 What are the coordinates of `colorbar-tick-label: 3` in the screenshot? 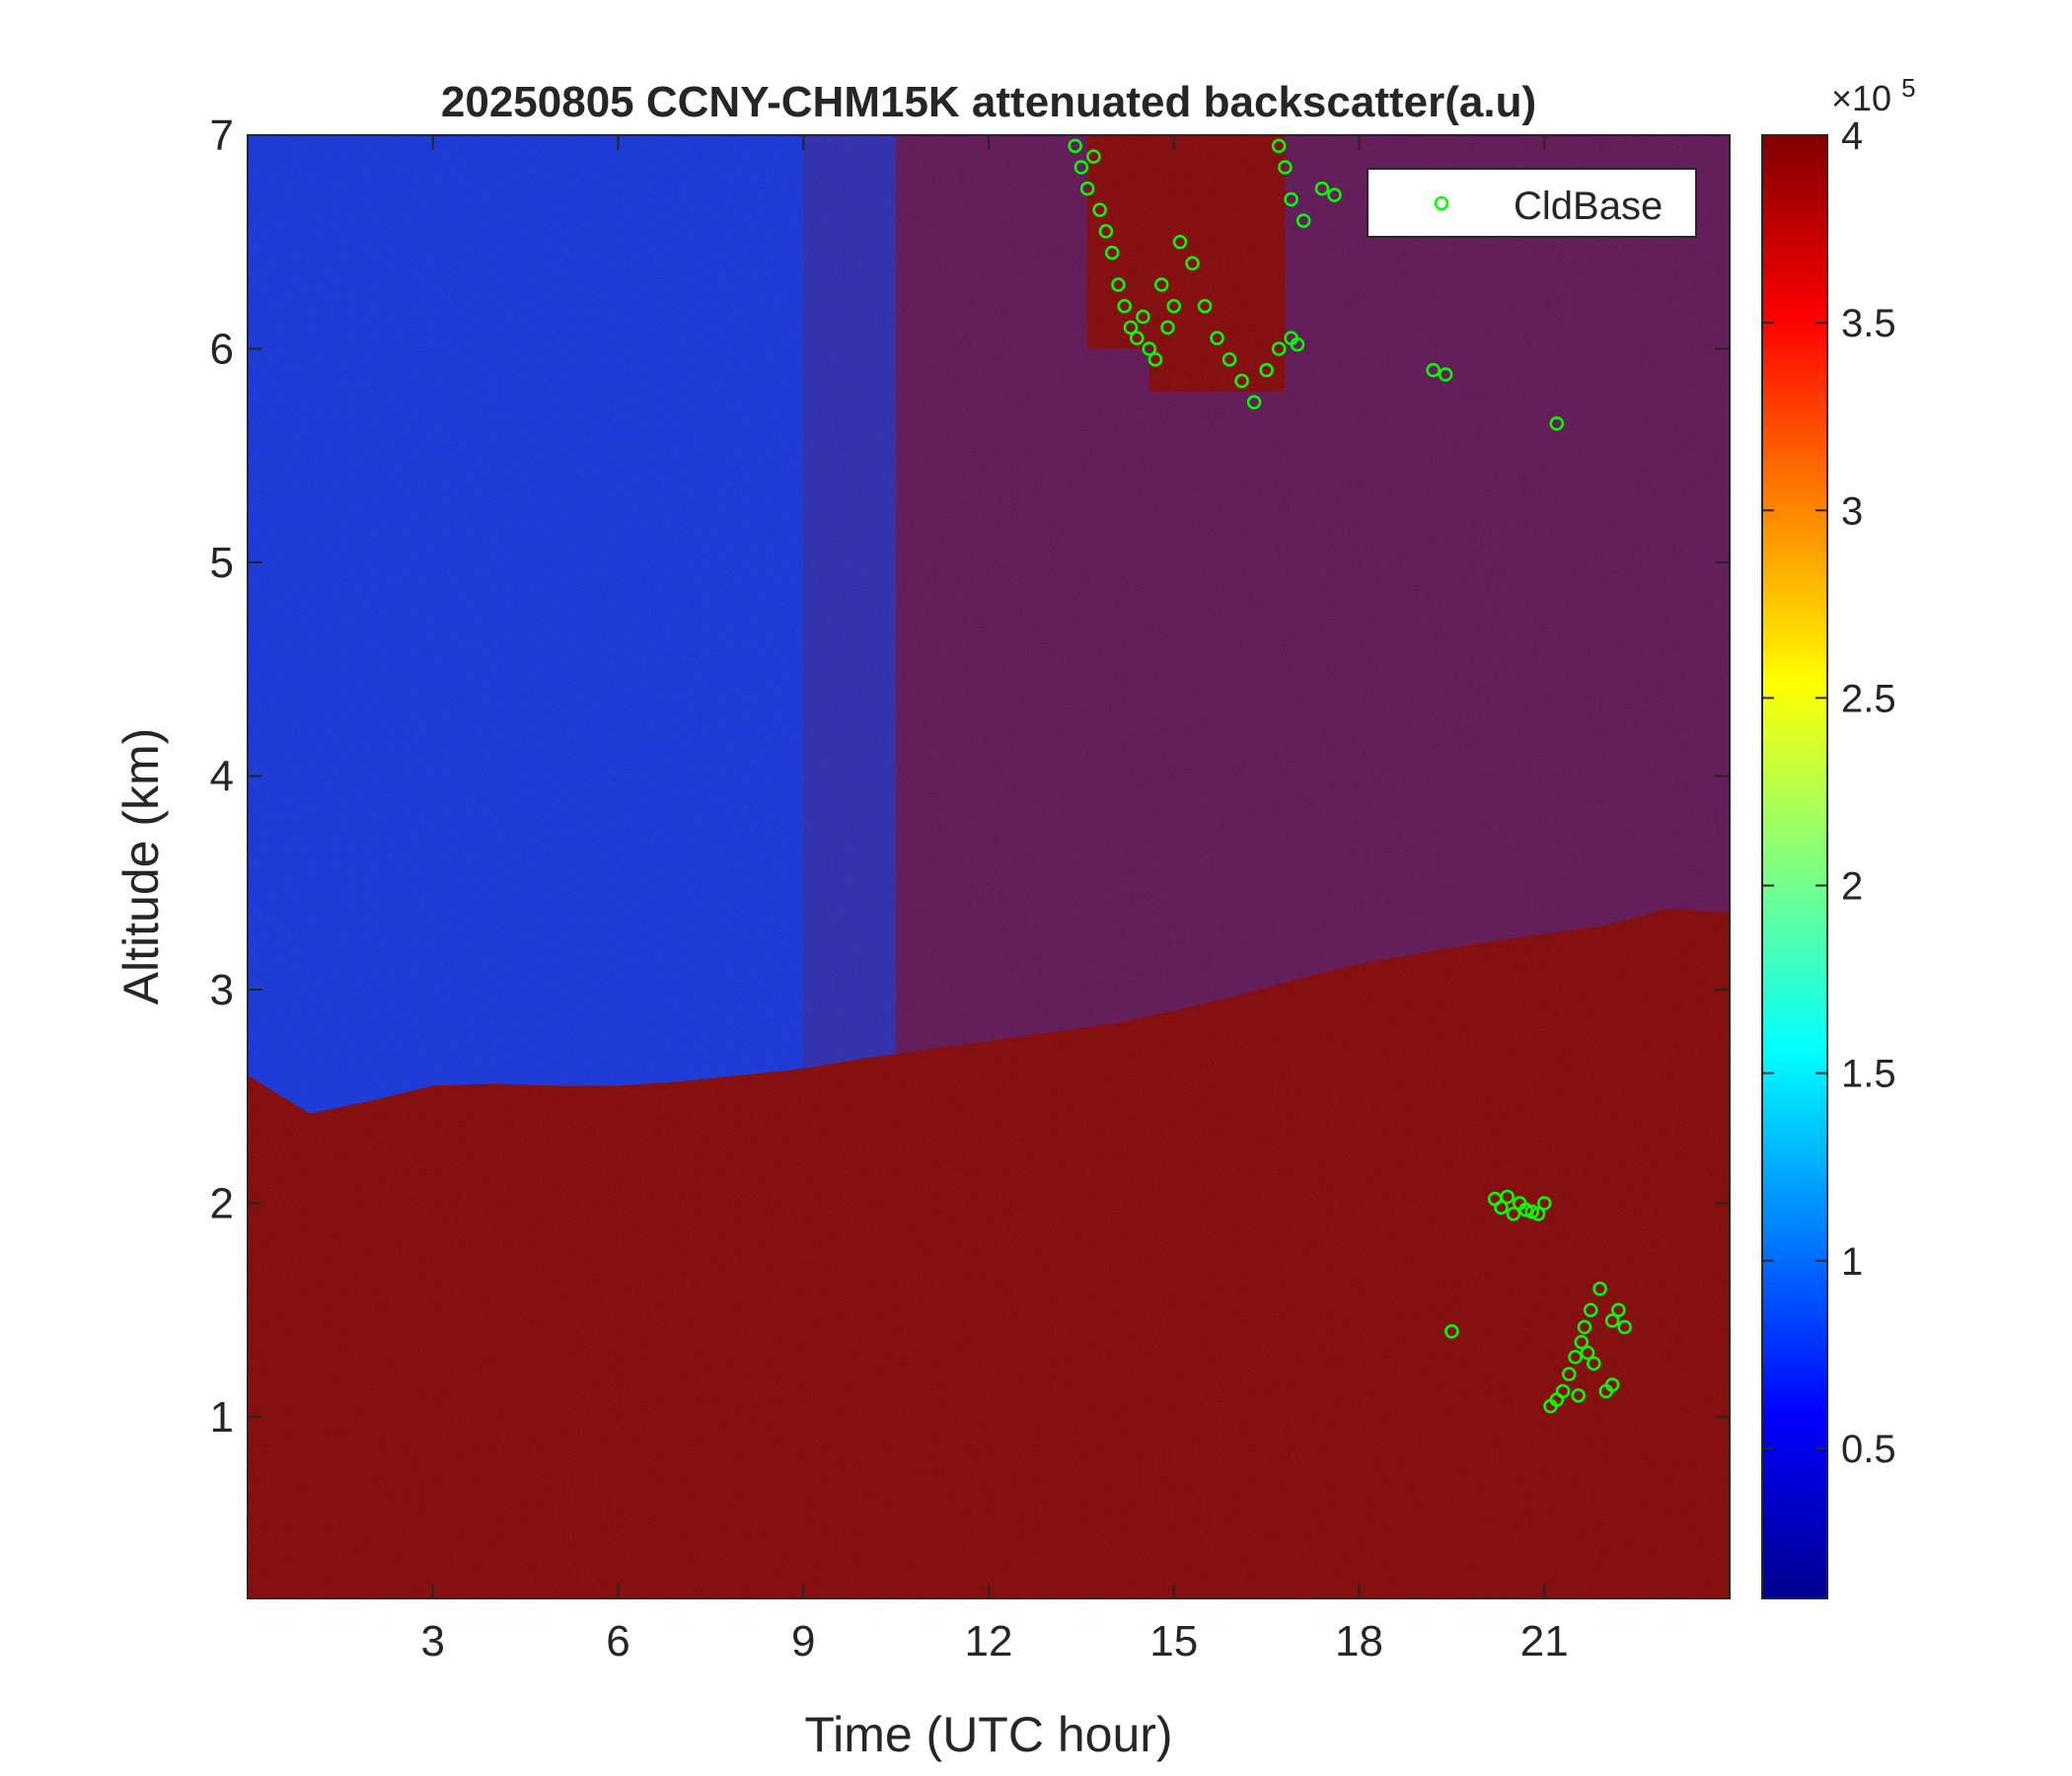 It's located at (1852, 511).